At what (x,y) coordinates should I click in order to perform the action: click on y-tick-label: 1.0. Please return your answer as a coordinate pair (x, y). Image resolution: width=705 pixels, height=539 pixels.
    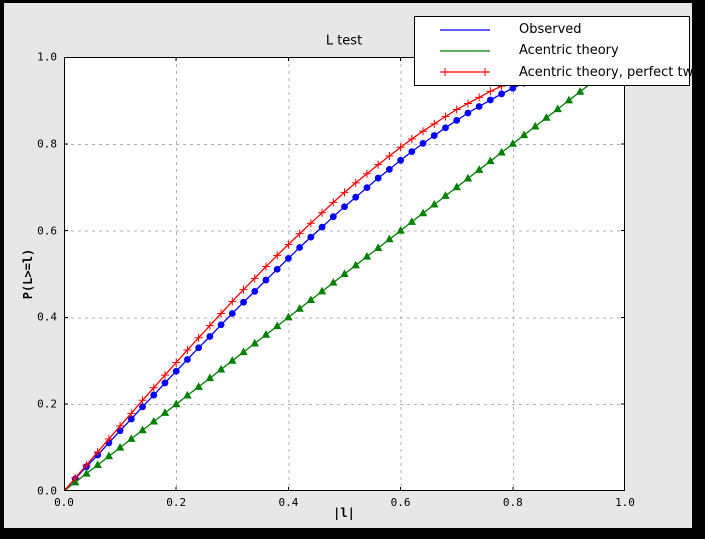
    Looking at the image, I should click on (47, 57).